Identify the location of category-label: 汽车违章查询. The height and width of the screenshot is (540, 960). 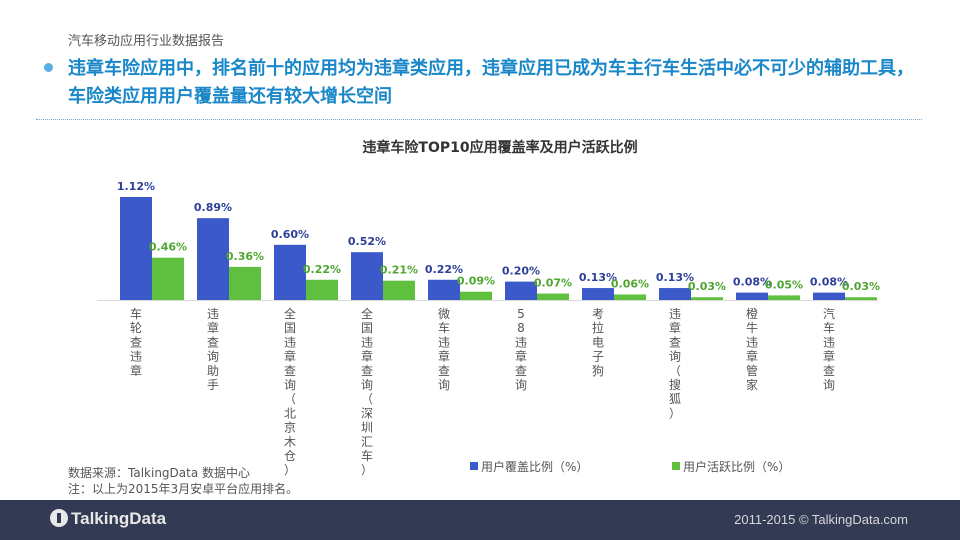
(829, 349).